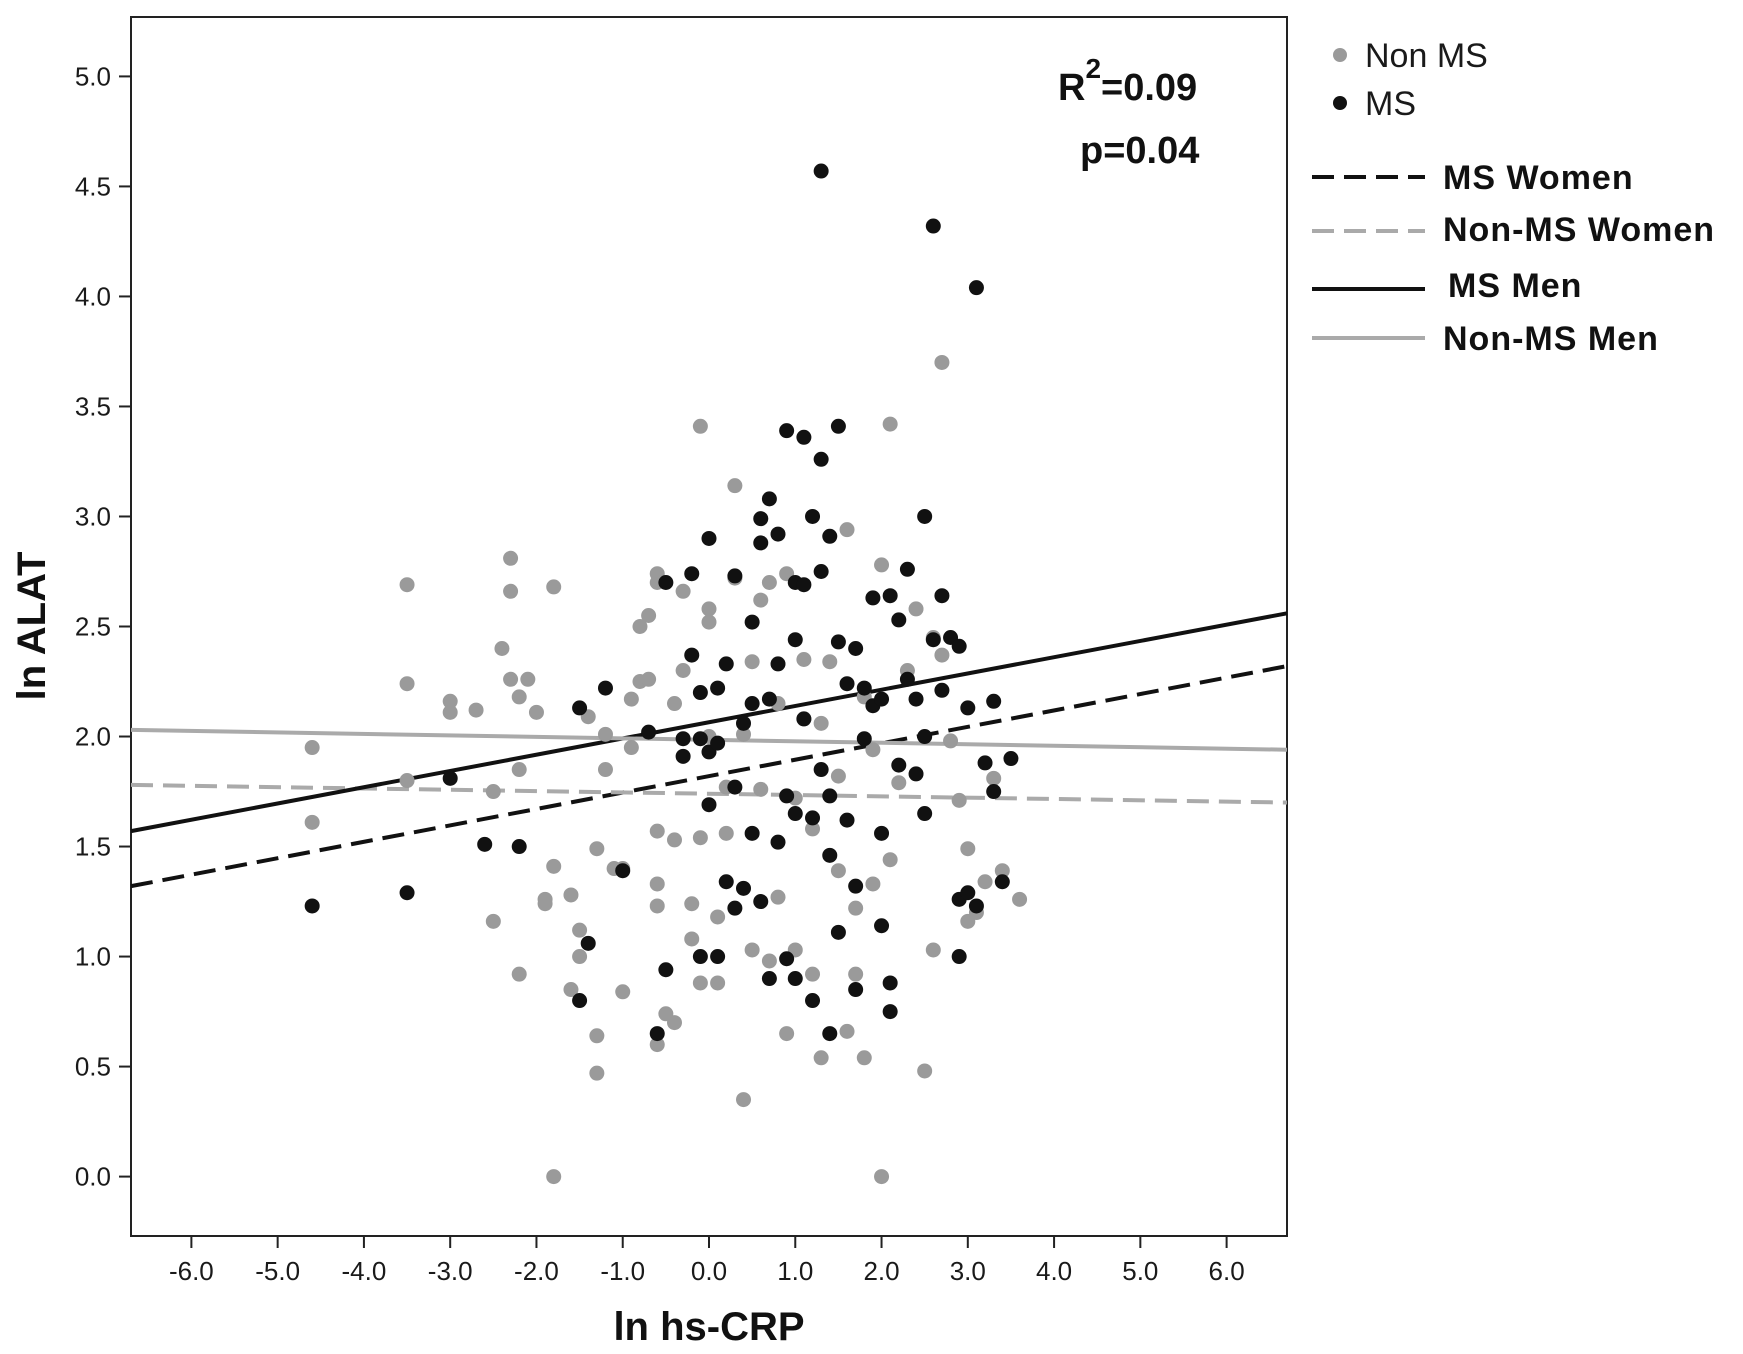 Image resolution: width=1743 pixels, height=1354 pixels. Describe the element at coordinates (93, 186) in the screenshot. I see `y-tick-label-9: 4.5` at that location.